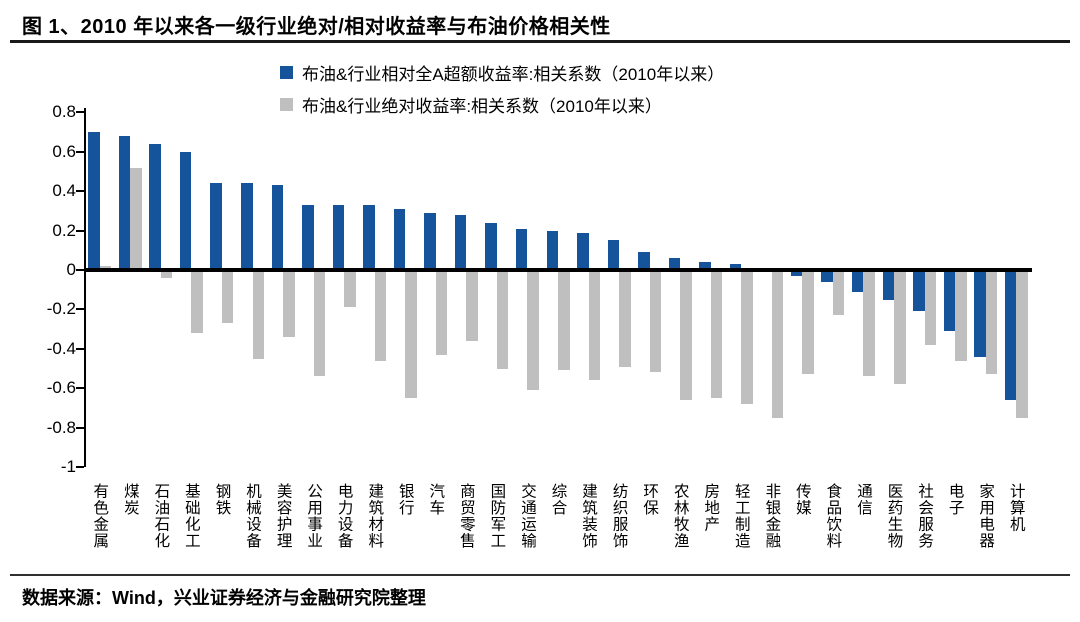 The height and width of the screenshot is (622, 1080). Describe the element at coordinates (527, 516) in the screenshot. I see `category-label: 交通运输` at that location.